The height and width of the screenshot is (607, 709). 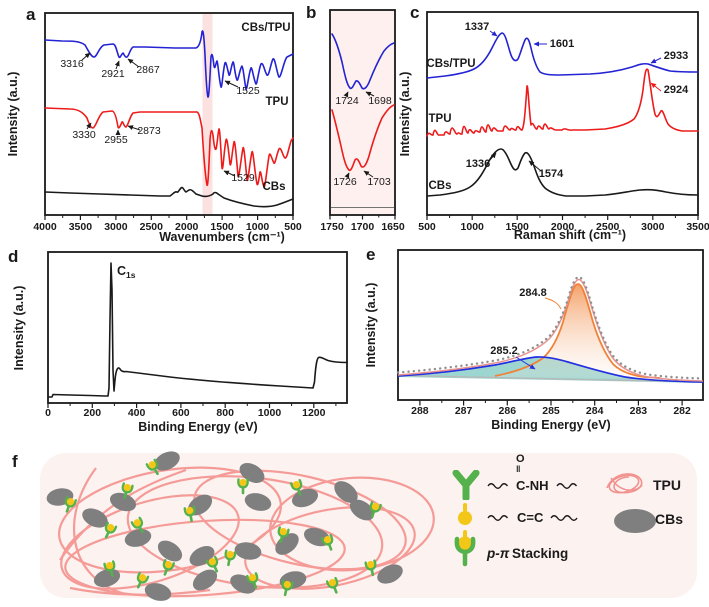 What do you see at coordinates (380, 101) in the screenshot?
I see `svg-text: 1698` at bounding box center [380, 101].